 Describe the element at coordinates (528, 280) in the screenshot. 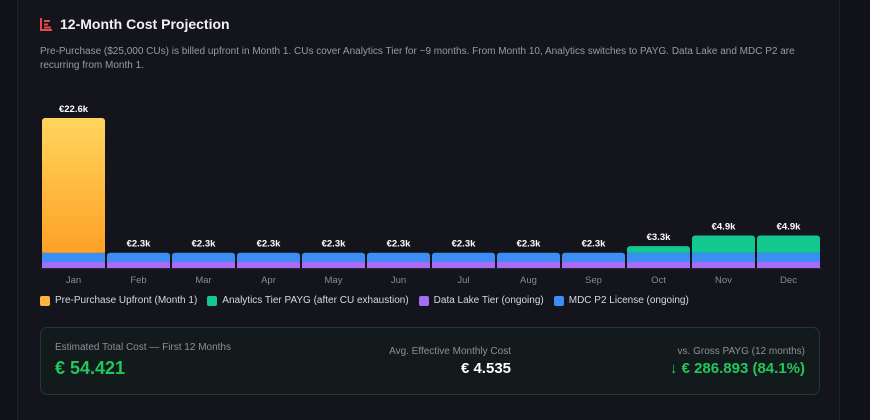

I see `x-tick-label: Aug` at that location.